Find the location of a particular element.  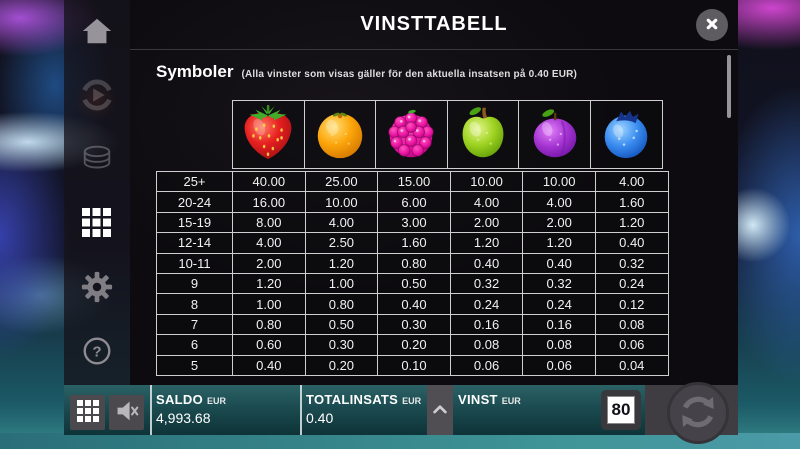

grid-menu-icon is located at coordinates (97, 224).